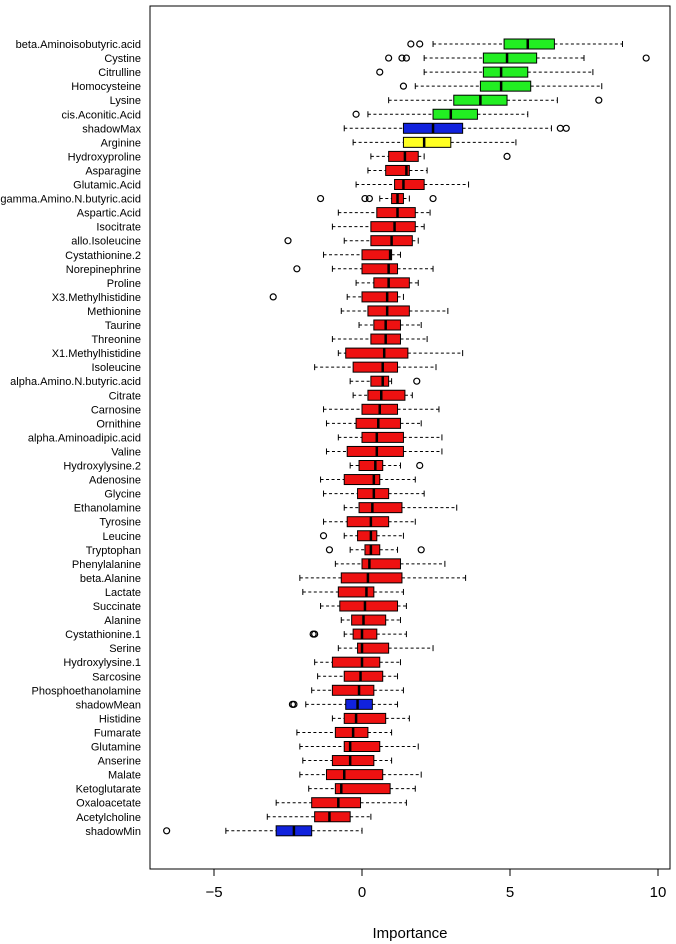 The width and height of the screenshot is (676, 944). I want to click on row-label: Phenylalanine, so click(106, 565).